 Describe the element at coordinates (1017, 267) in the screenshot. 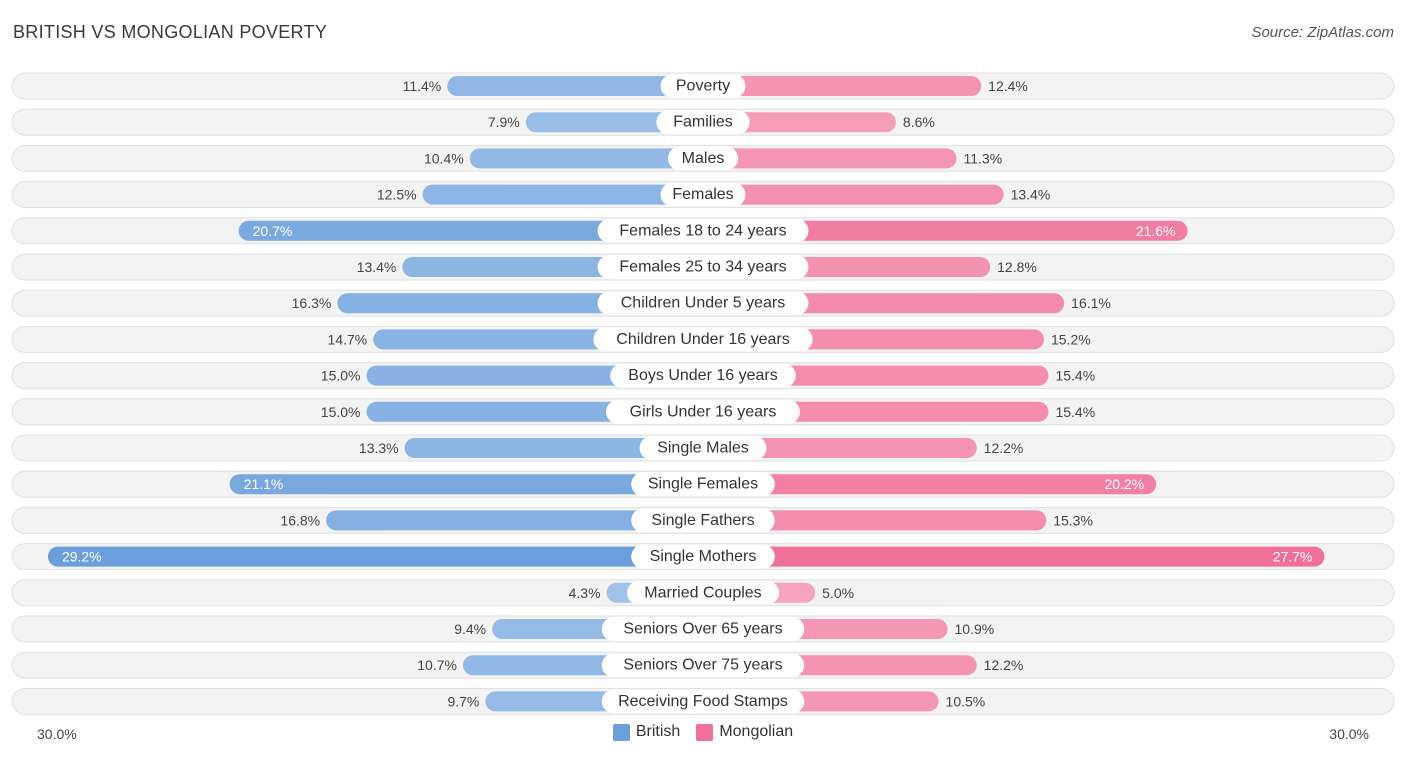

I see `value-label-mongolian: 12.8%` at that location.